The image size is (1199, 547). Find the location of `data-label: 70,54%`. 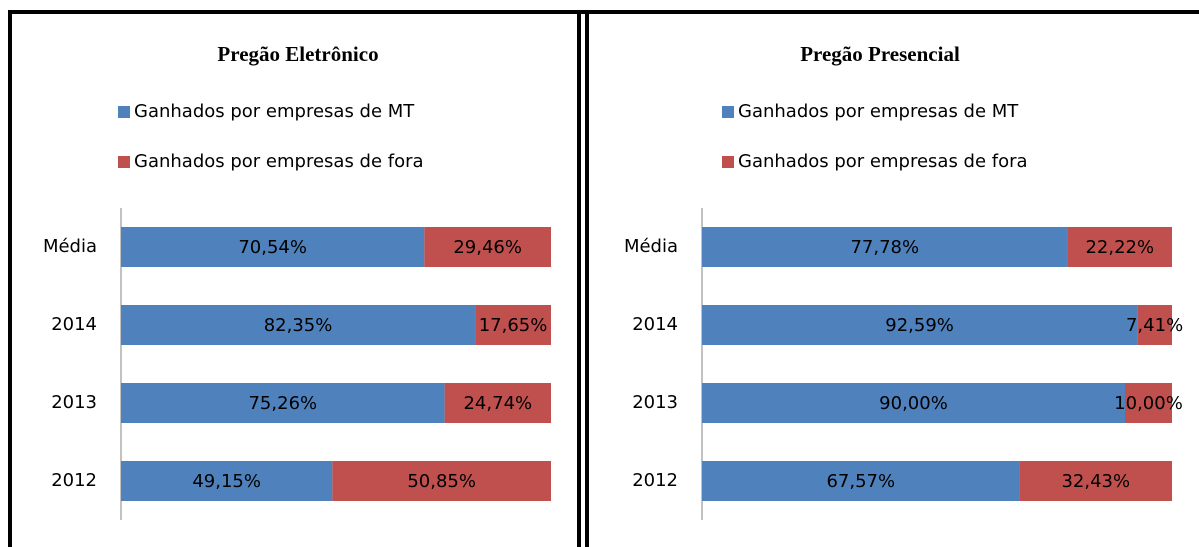

data-label: 70,54% is located at coordinates (272, 247).